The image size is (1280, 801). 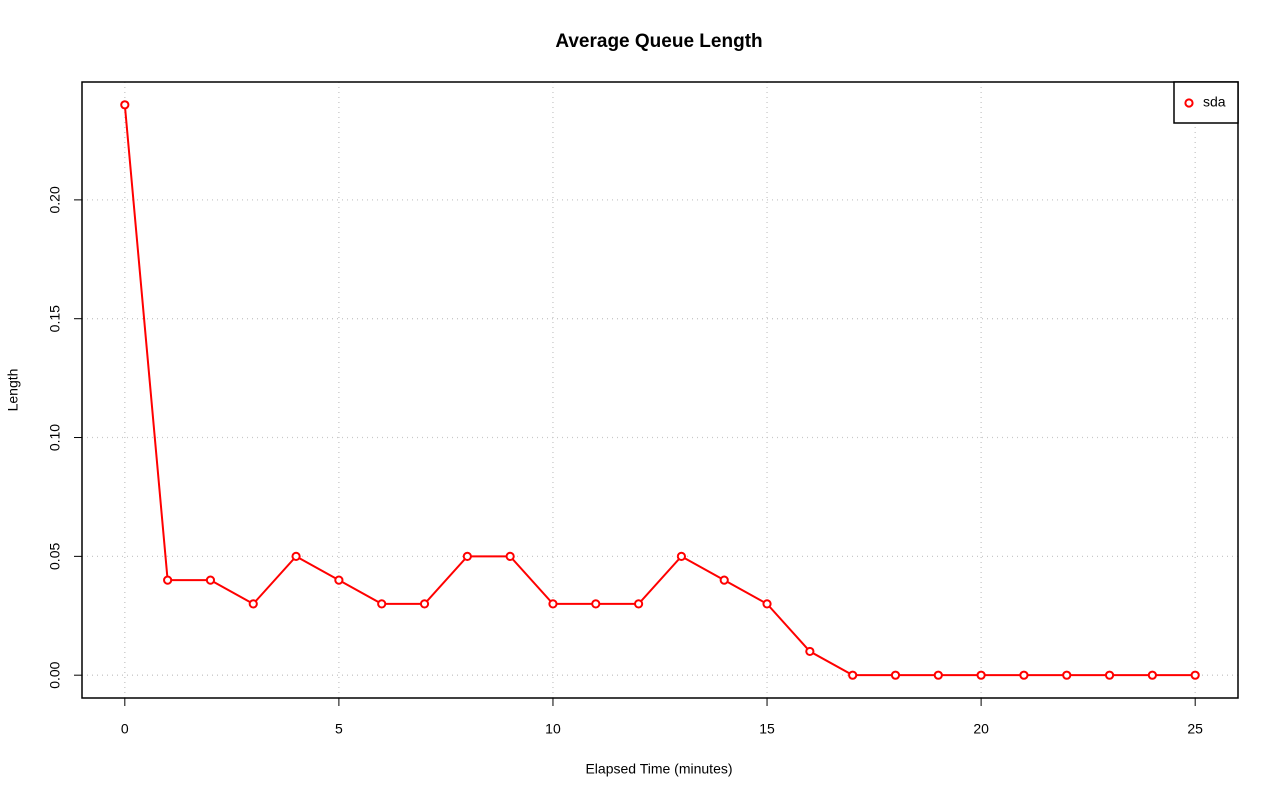 What do you see at coordinates (767, 729) in the screenshot?
I see `x-tick-label: 15` at bounding box center [767, 729].